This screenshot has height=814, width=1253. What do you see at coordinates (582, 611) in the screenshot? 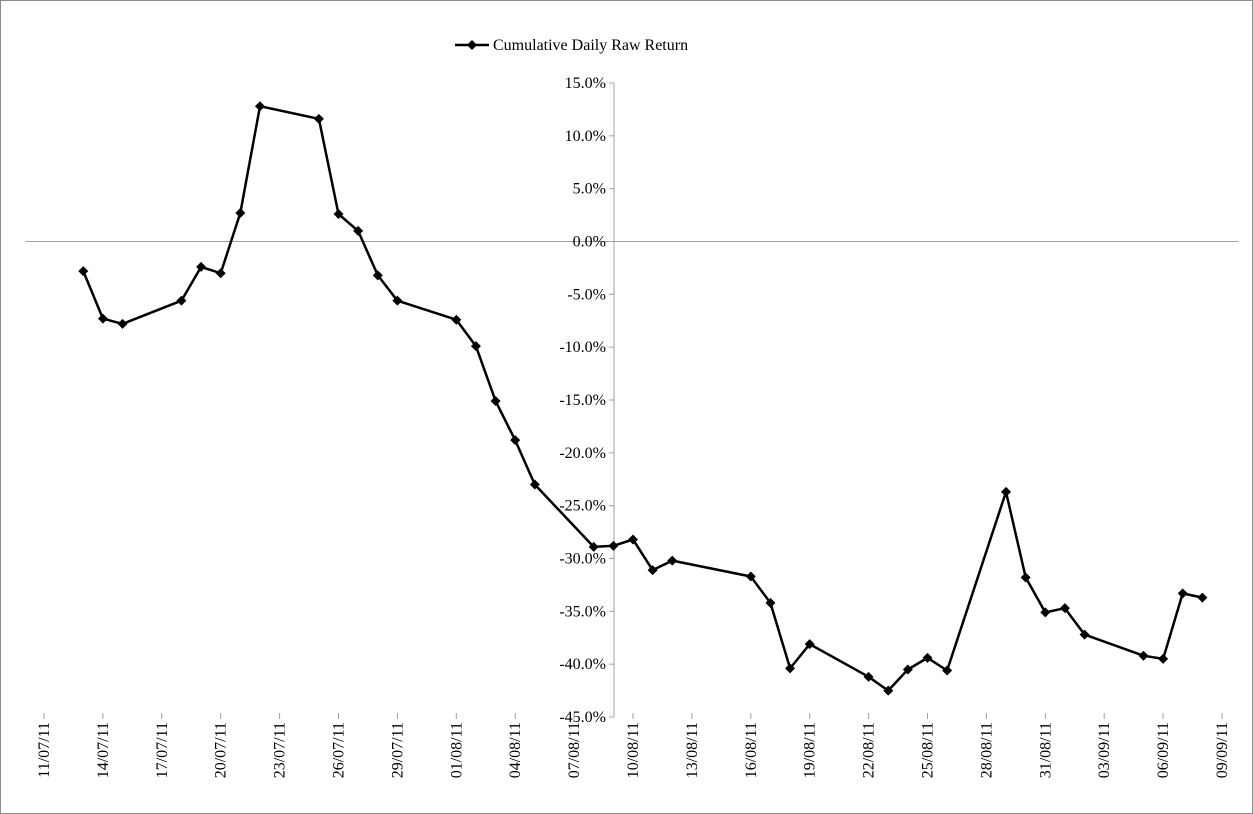
I see `y-tick-label: -35.0%` at bounding box center [582, 611].